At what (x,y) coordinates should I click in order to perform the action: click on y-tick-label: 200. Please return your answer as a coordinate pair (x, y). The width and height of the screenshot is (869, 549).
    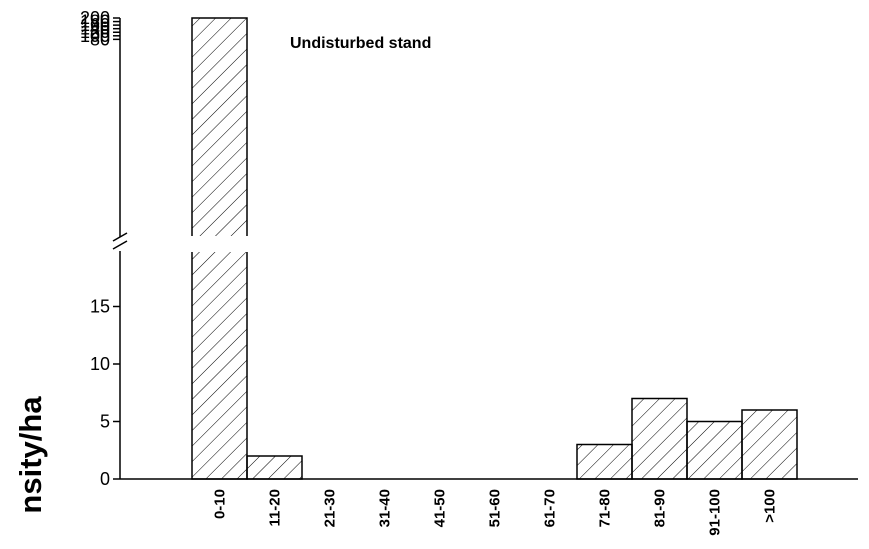
    Looking at the image, I should click on (95, 18).